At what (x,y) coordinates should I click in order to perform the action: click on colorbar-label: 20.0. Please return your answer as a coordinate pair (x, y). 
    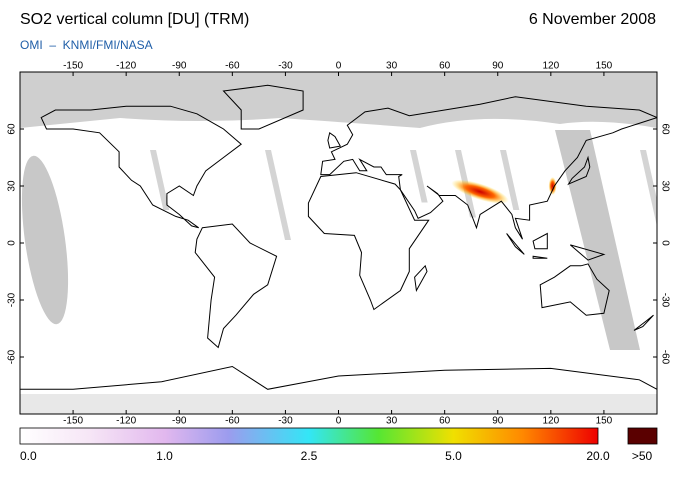
    Looking at the image, I should click on (598, 456).